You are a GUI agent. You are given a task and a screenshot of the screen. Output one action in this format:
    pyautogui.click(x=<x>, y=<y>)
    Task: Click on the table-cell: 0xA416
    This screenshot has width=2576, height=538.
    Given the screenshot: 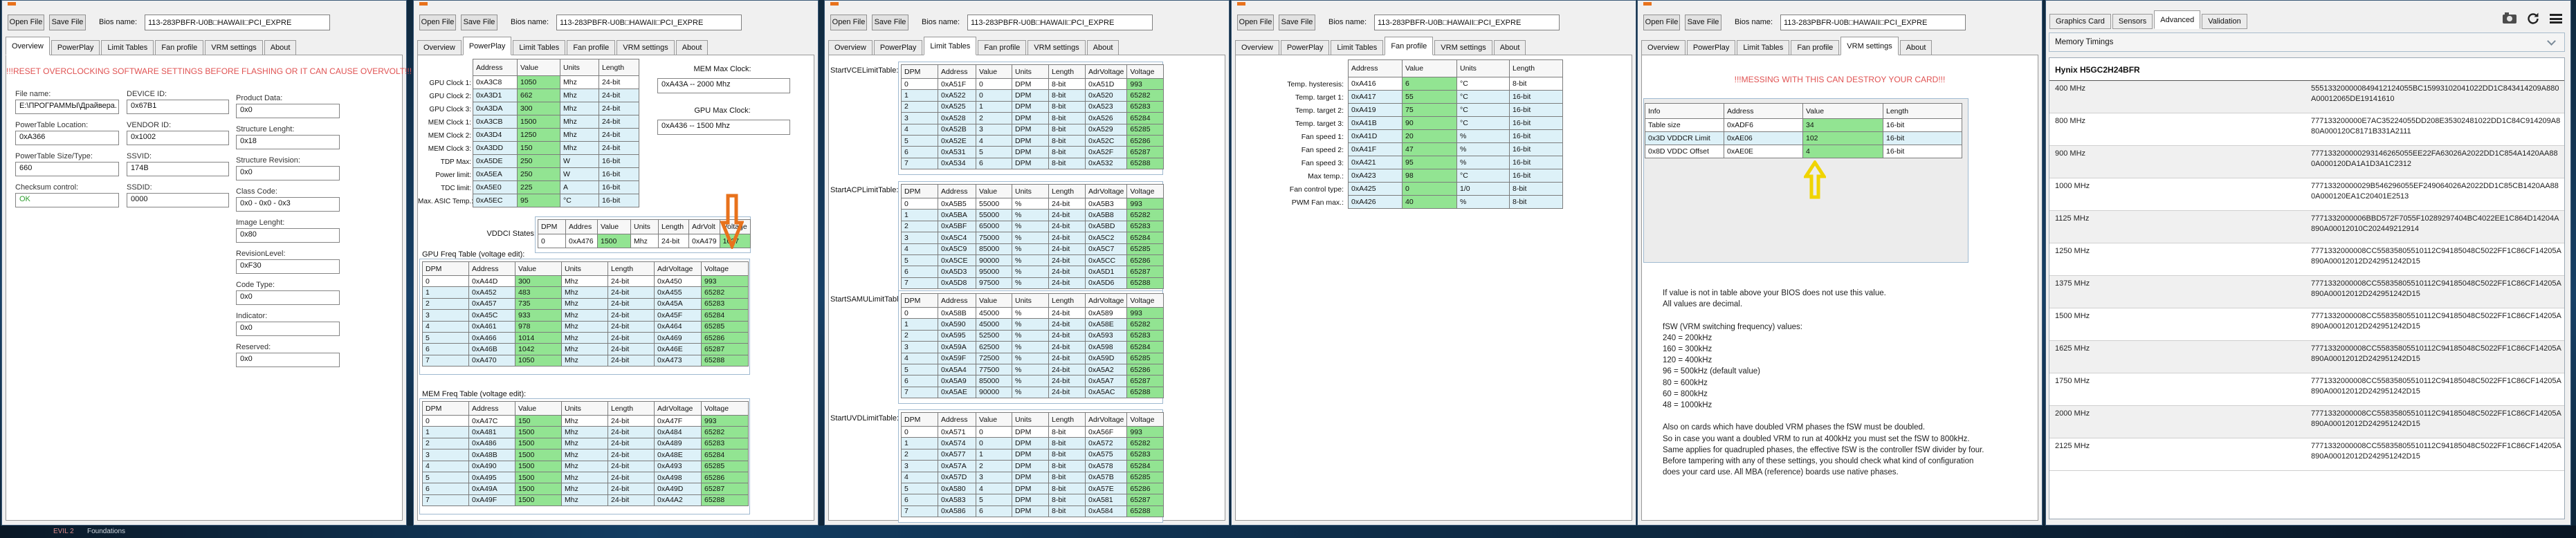 What is the action you would take?
    pyautogui.click(x=1375, y=84)
    